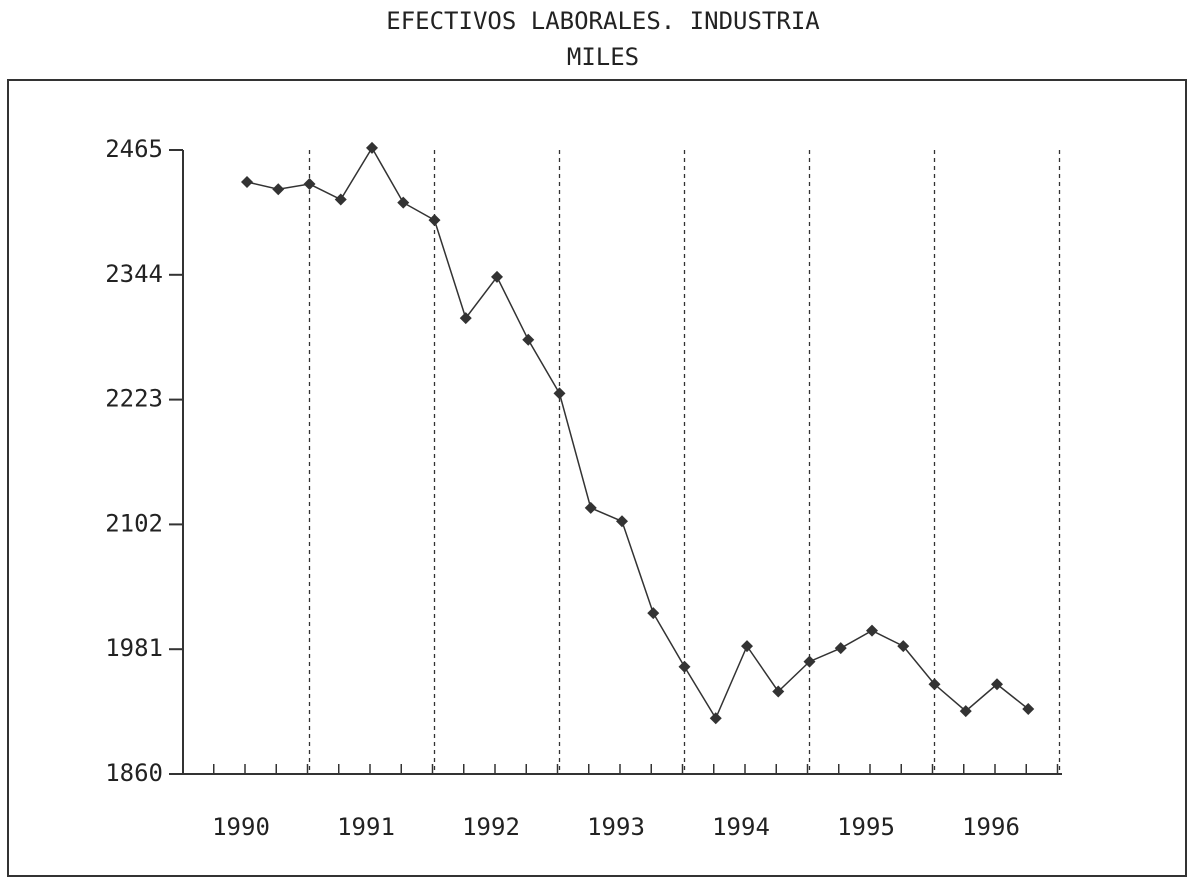 This screenshot has height=881, width=1193. Describe the element at coordinates (866, 827) in the screenshot. I see `x-tick-label: 1995` at that location.